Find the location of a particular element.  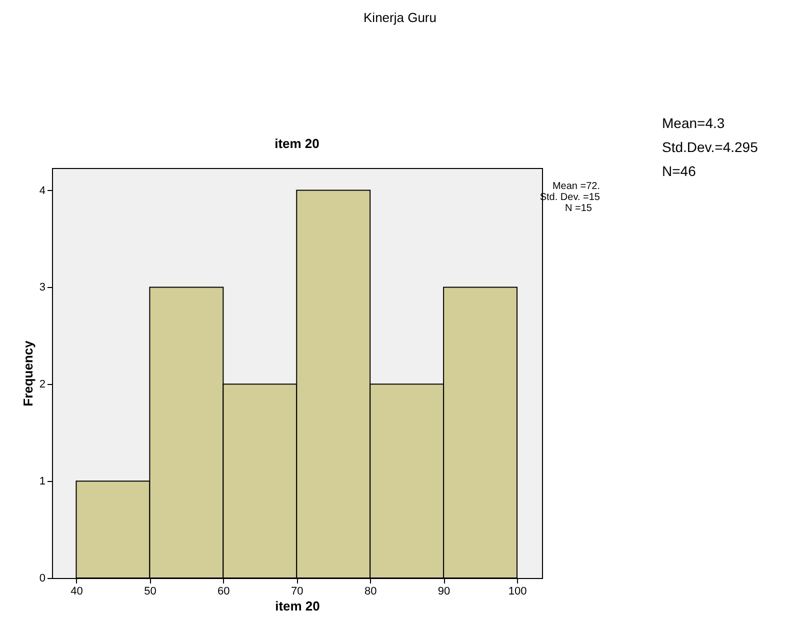

y-tick-label: 4 is located at coordinates (42, 190).